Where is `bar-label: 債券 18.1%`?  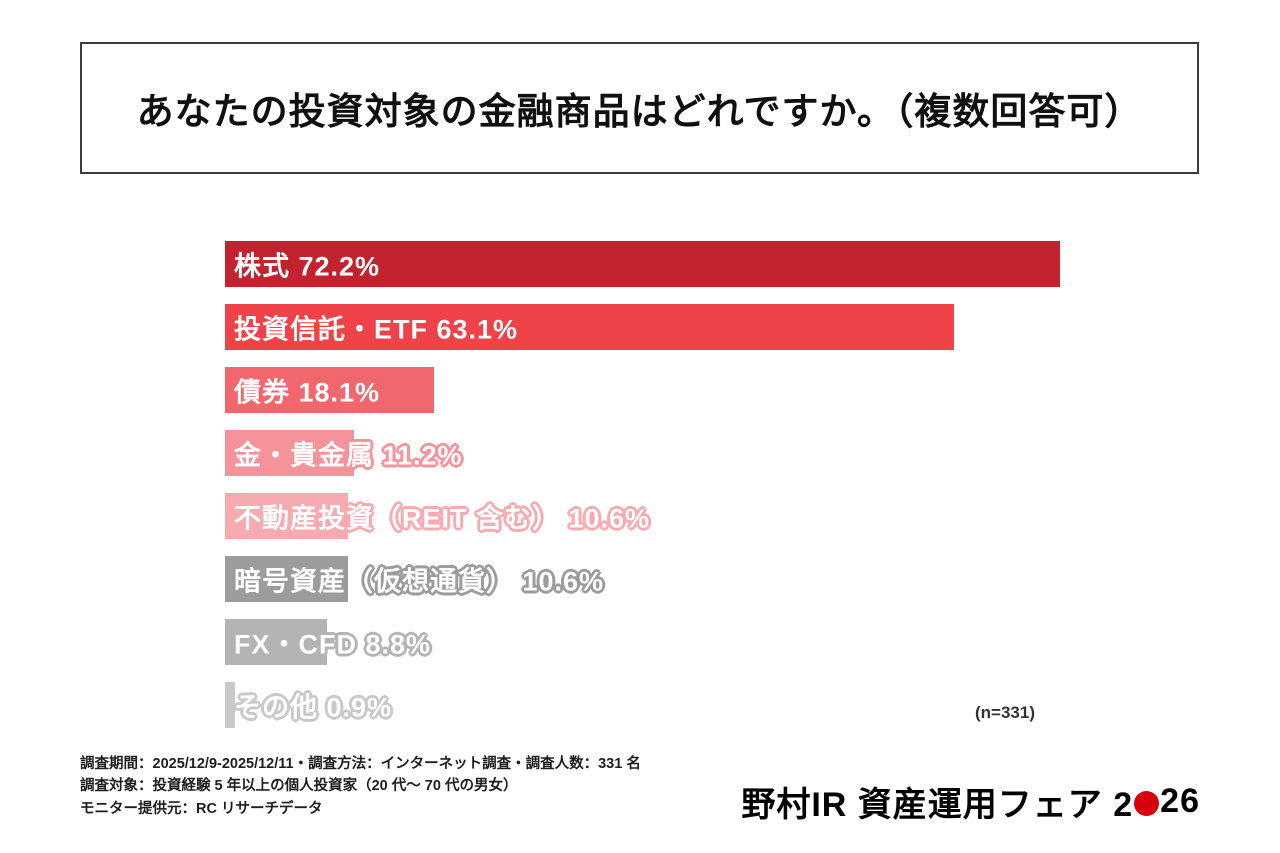 bar-label: 債券 18.1% is located at coordinates (307, 392).